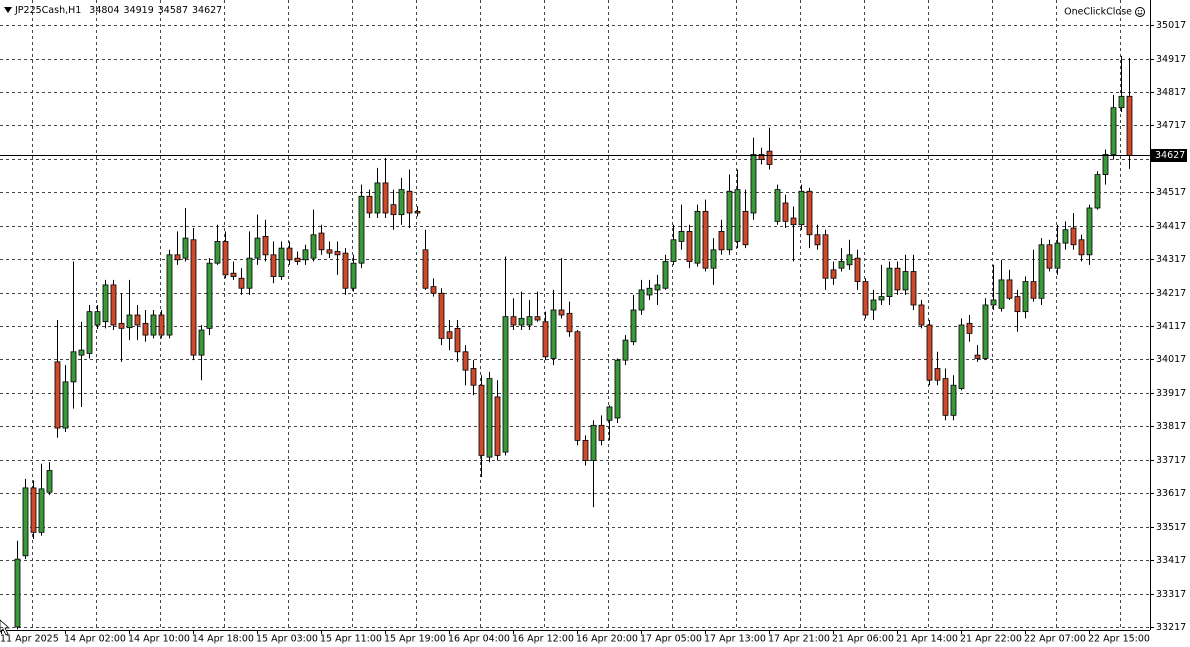  Describe the element at coordinates (8, 10) in the screenshot. I see `dropdown-icon` at that location.